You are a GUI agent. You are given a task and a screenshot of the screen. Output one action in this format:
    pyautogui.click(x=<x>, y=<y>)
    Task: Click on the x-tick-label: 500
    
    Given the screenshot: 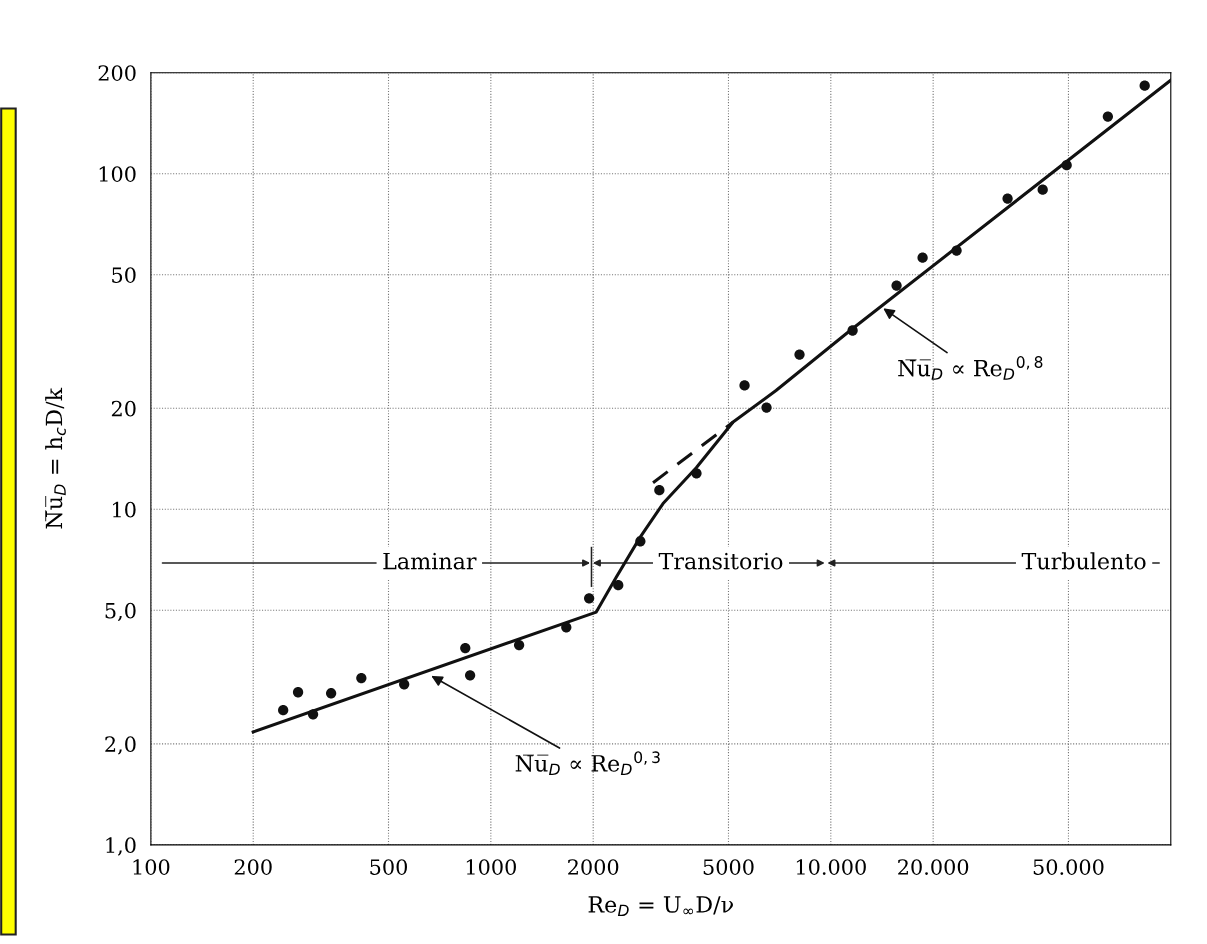 What is the action you would take?
    pyautogui.click(x=388, y=867)
    